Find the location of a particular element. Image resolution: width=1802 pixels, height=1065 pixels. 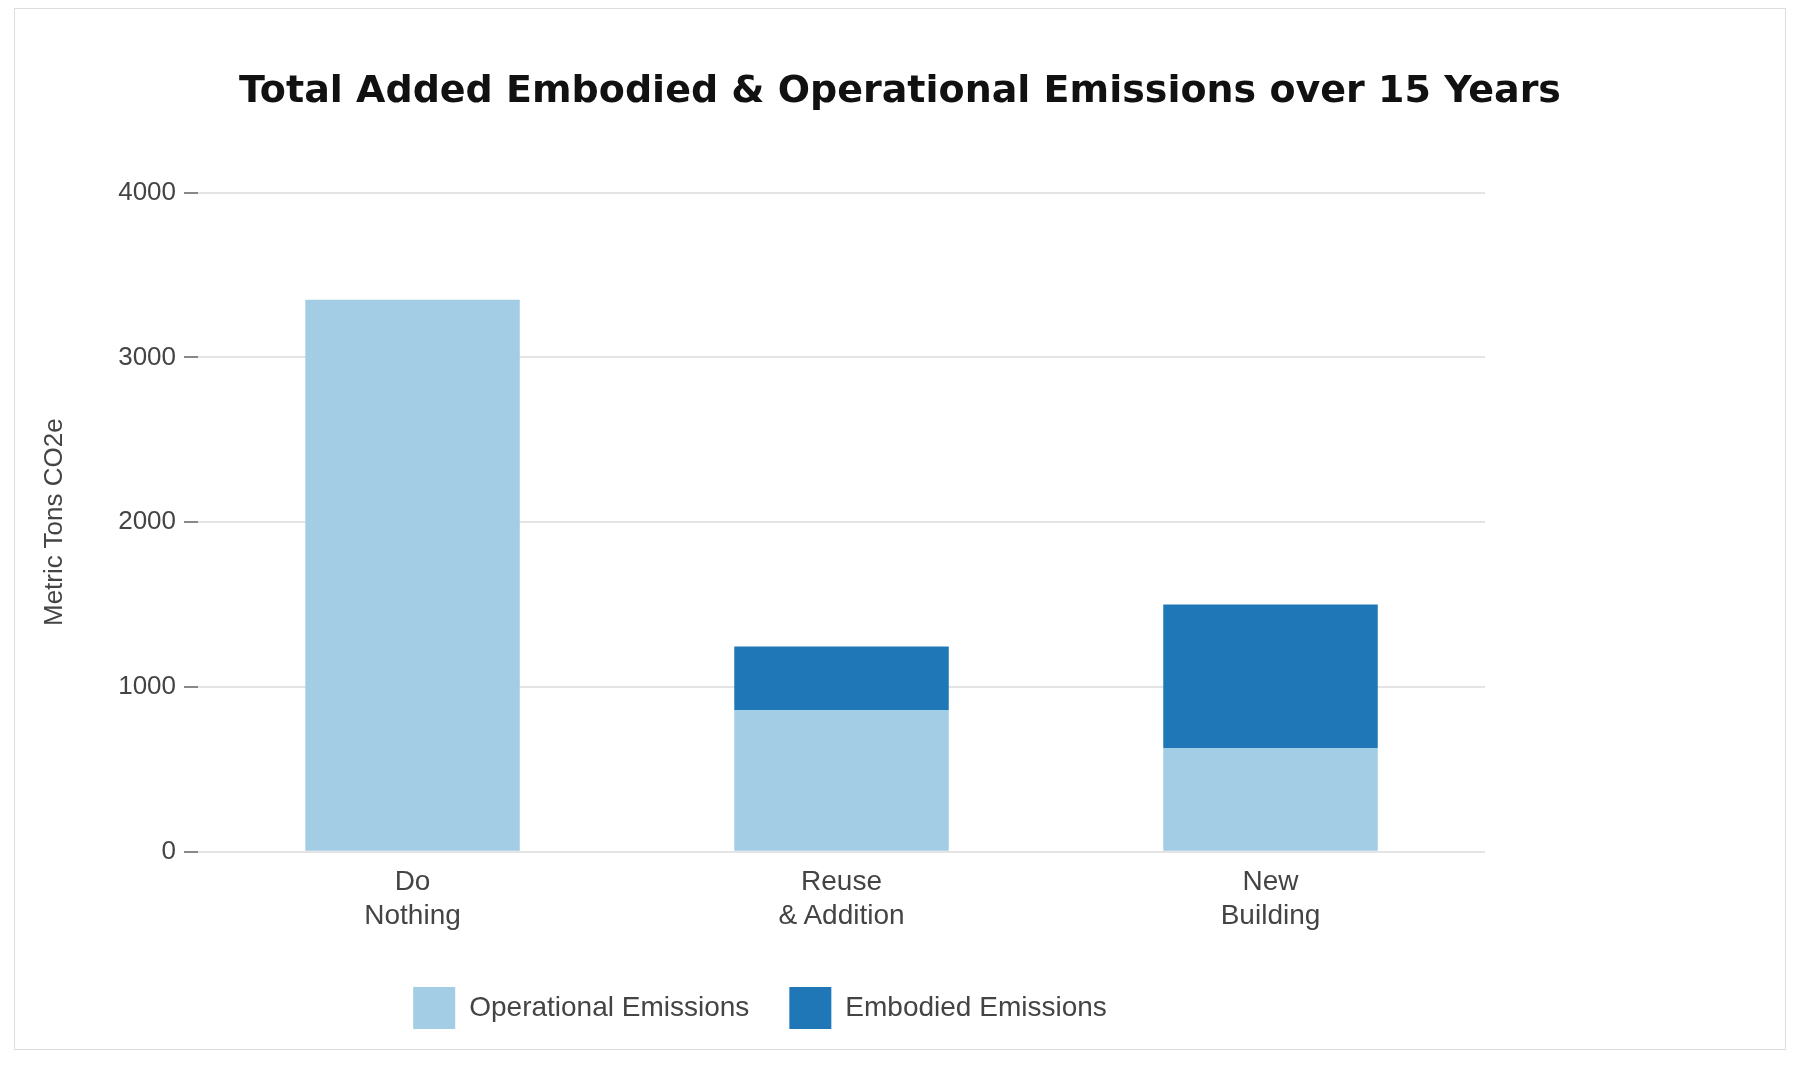

x-tick-label: Do Nothing is located at coordinates (412, 897).